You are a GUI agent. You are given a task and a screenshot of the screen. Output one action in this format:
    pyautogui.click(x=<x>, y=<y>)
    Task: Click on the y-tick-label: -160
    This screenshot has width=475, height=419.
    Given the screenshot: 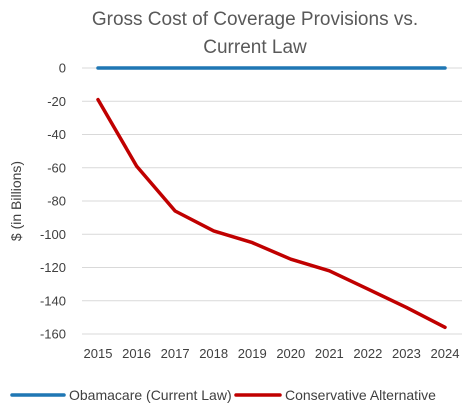 What is the action you would take?
    pyautogui.click(x=53, y=334)
    